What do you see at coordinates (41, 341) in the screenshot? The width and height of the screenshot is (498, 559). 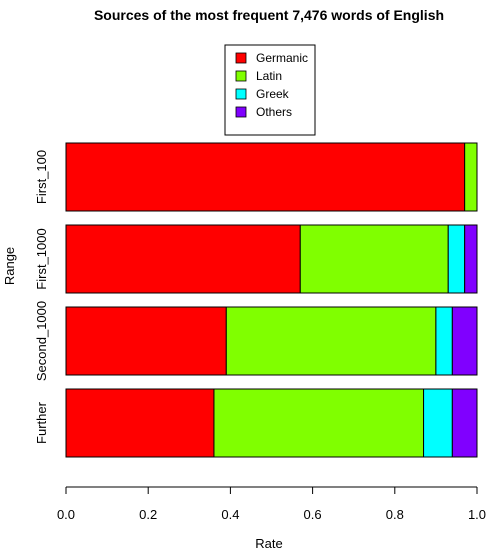 I see `y-category-label: Second_1000` at bounding box center [41, 341].